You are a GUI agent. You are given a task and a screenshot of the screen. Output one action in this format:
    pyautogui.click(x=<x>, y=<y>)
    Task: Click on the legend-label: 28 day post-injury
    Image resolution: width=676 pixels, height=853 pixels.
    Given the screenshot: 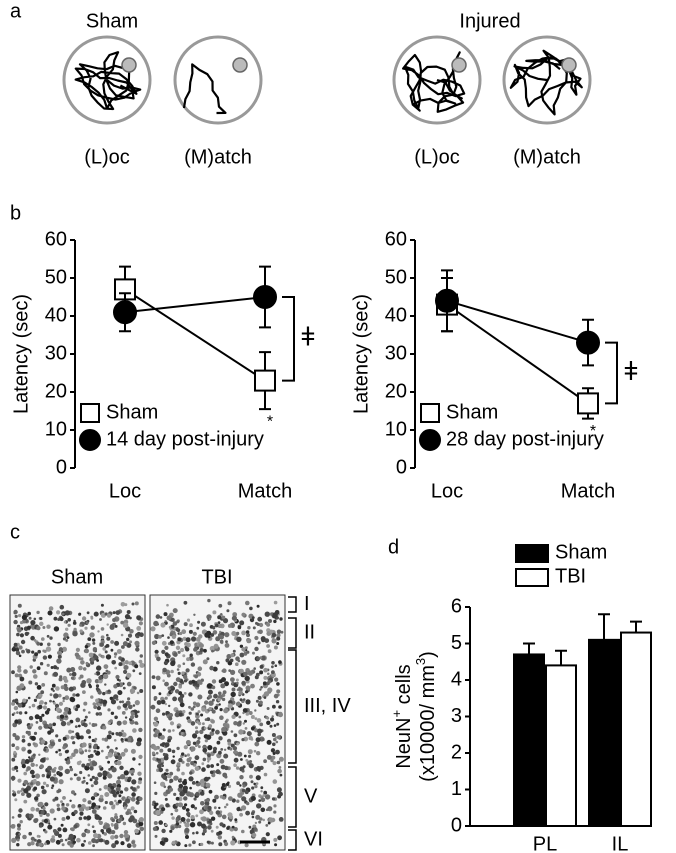 What is the action you would take?
    pyautogui.click(x=525, y=439)
    